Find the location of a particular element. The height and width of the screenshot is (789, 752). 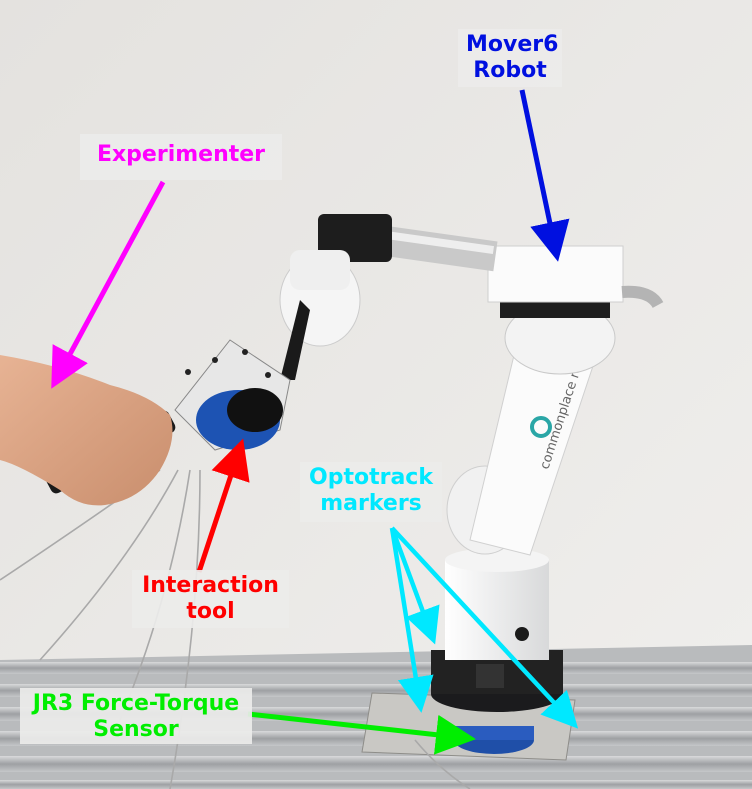

optotrack-markers-label: Optotrack markers is located at coordinates (371, 492).